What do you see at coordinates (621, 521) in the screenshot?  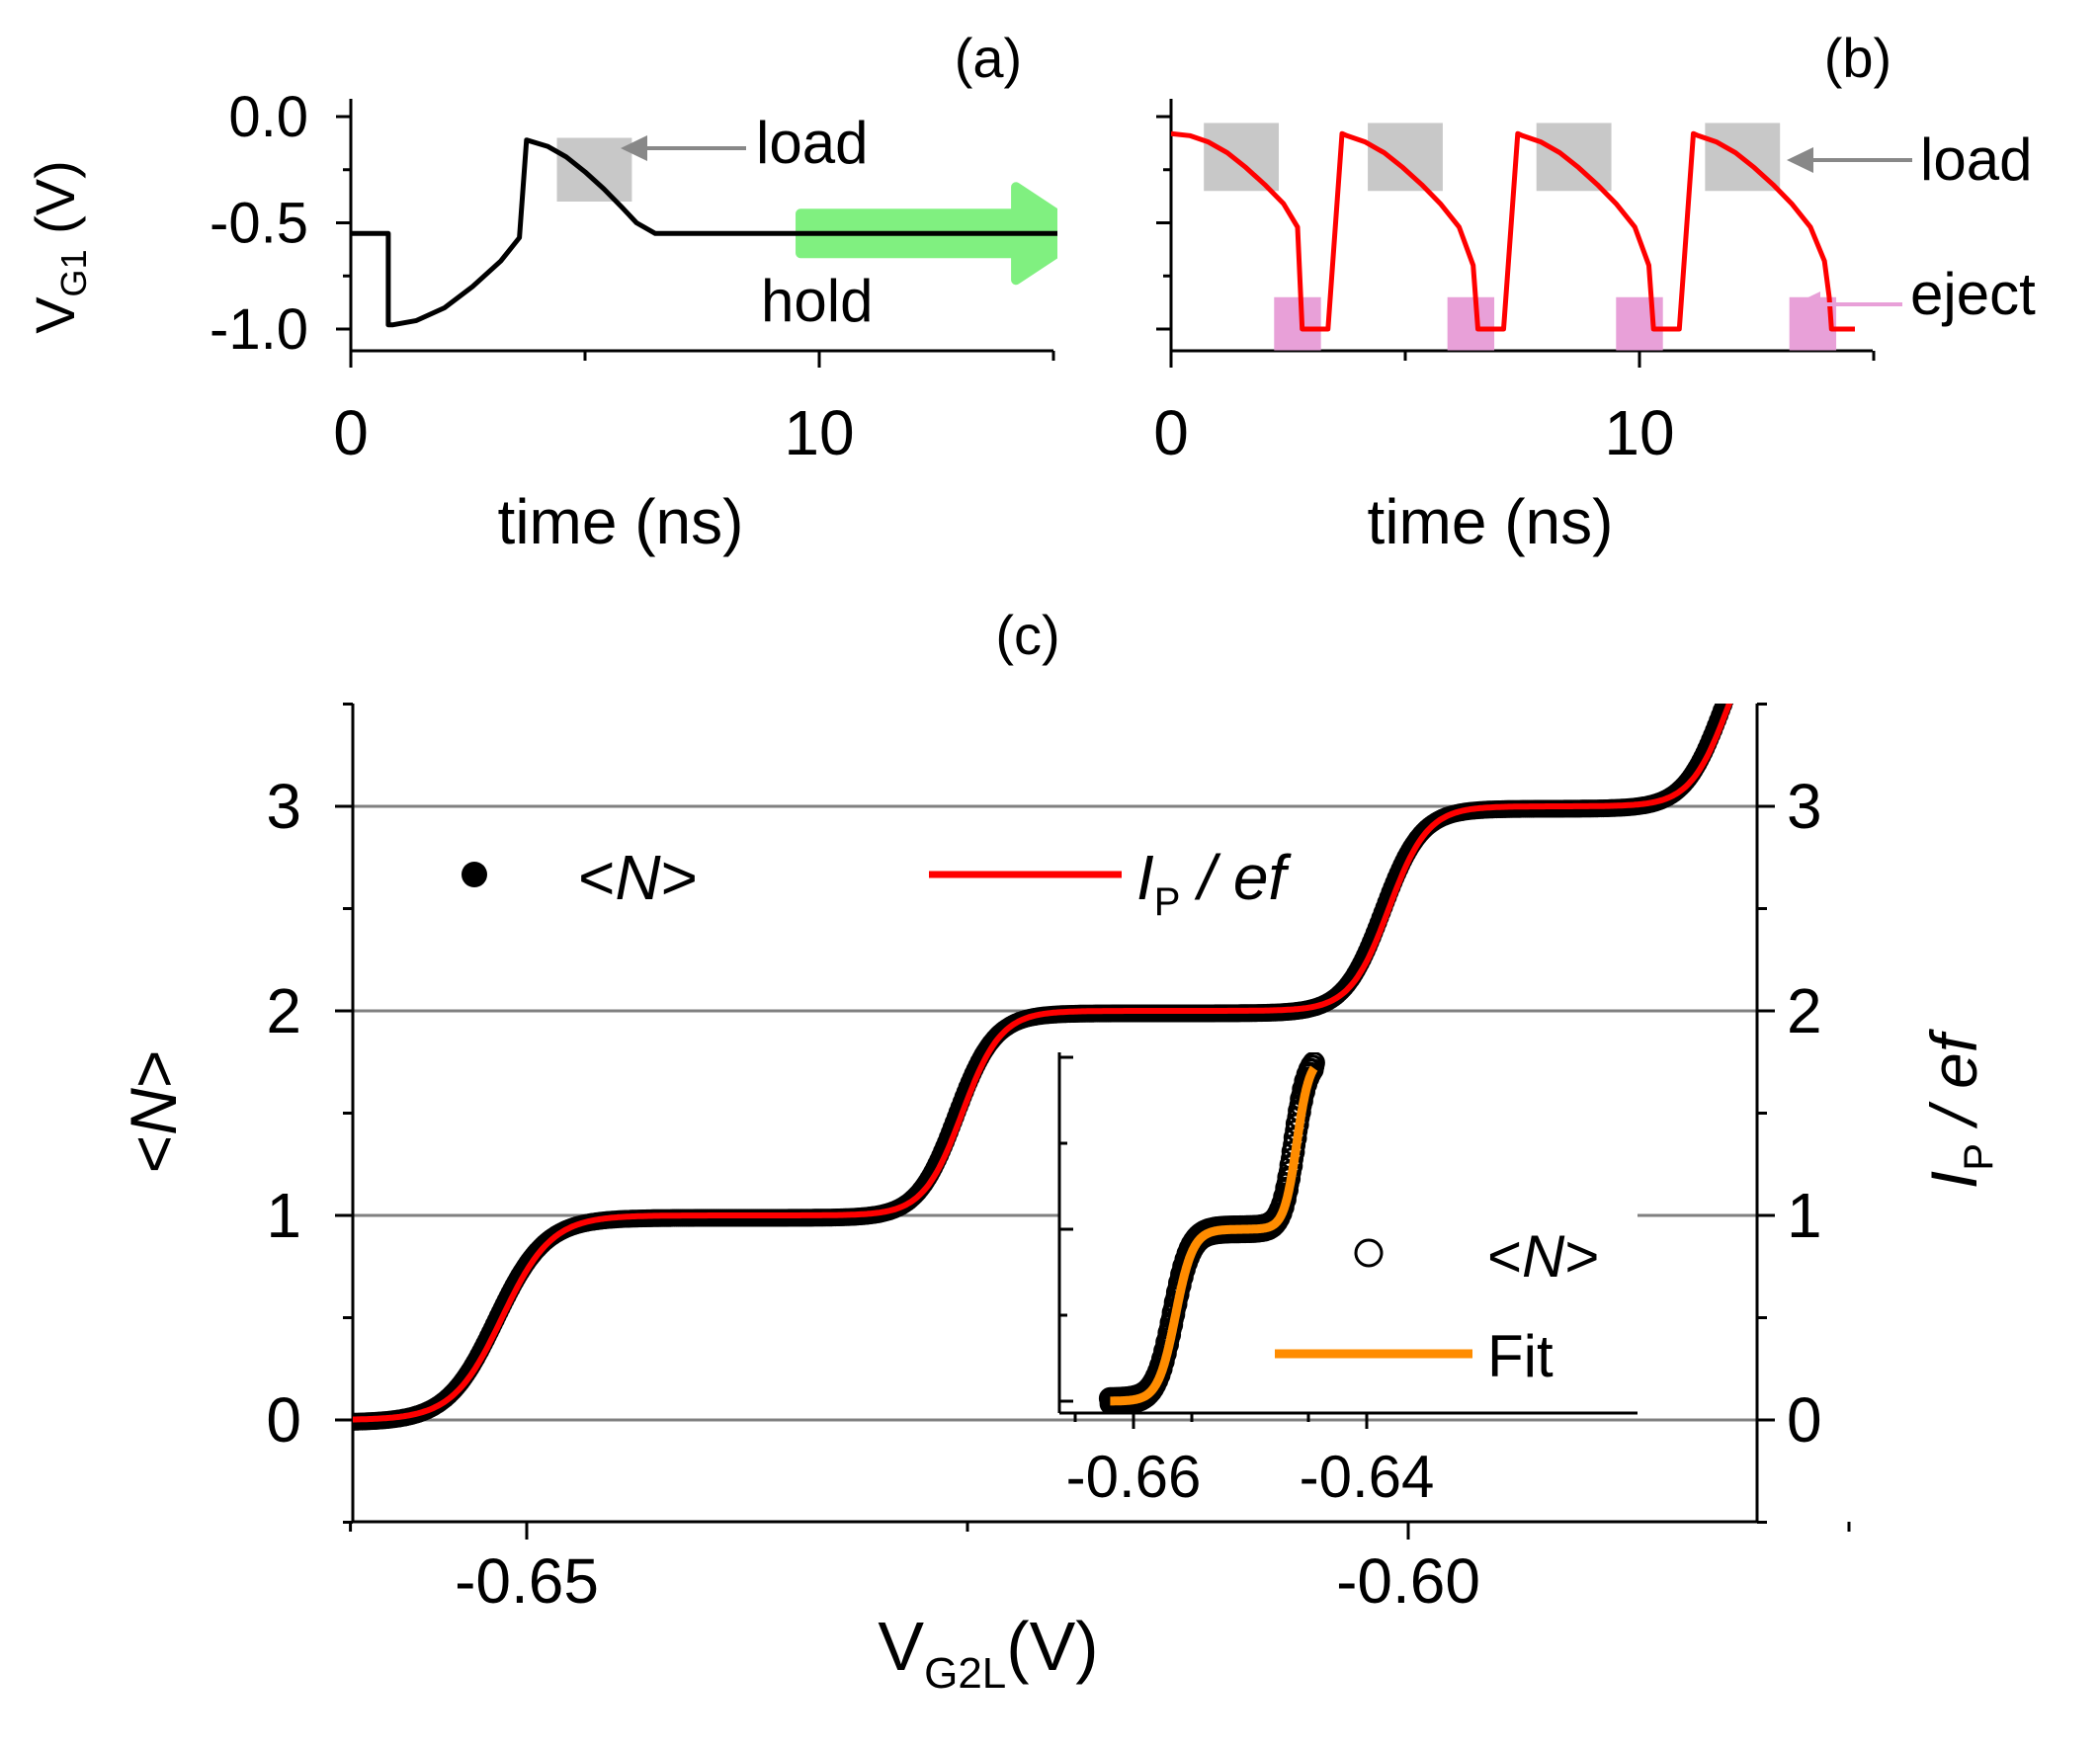 I see `panel-a-x-axis-label: time (ns)` at bounding box center [621, 521].